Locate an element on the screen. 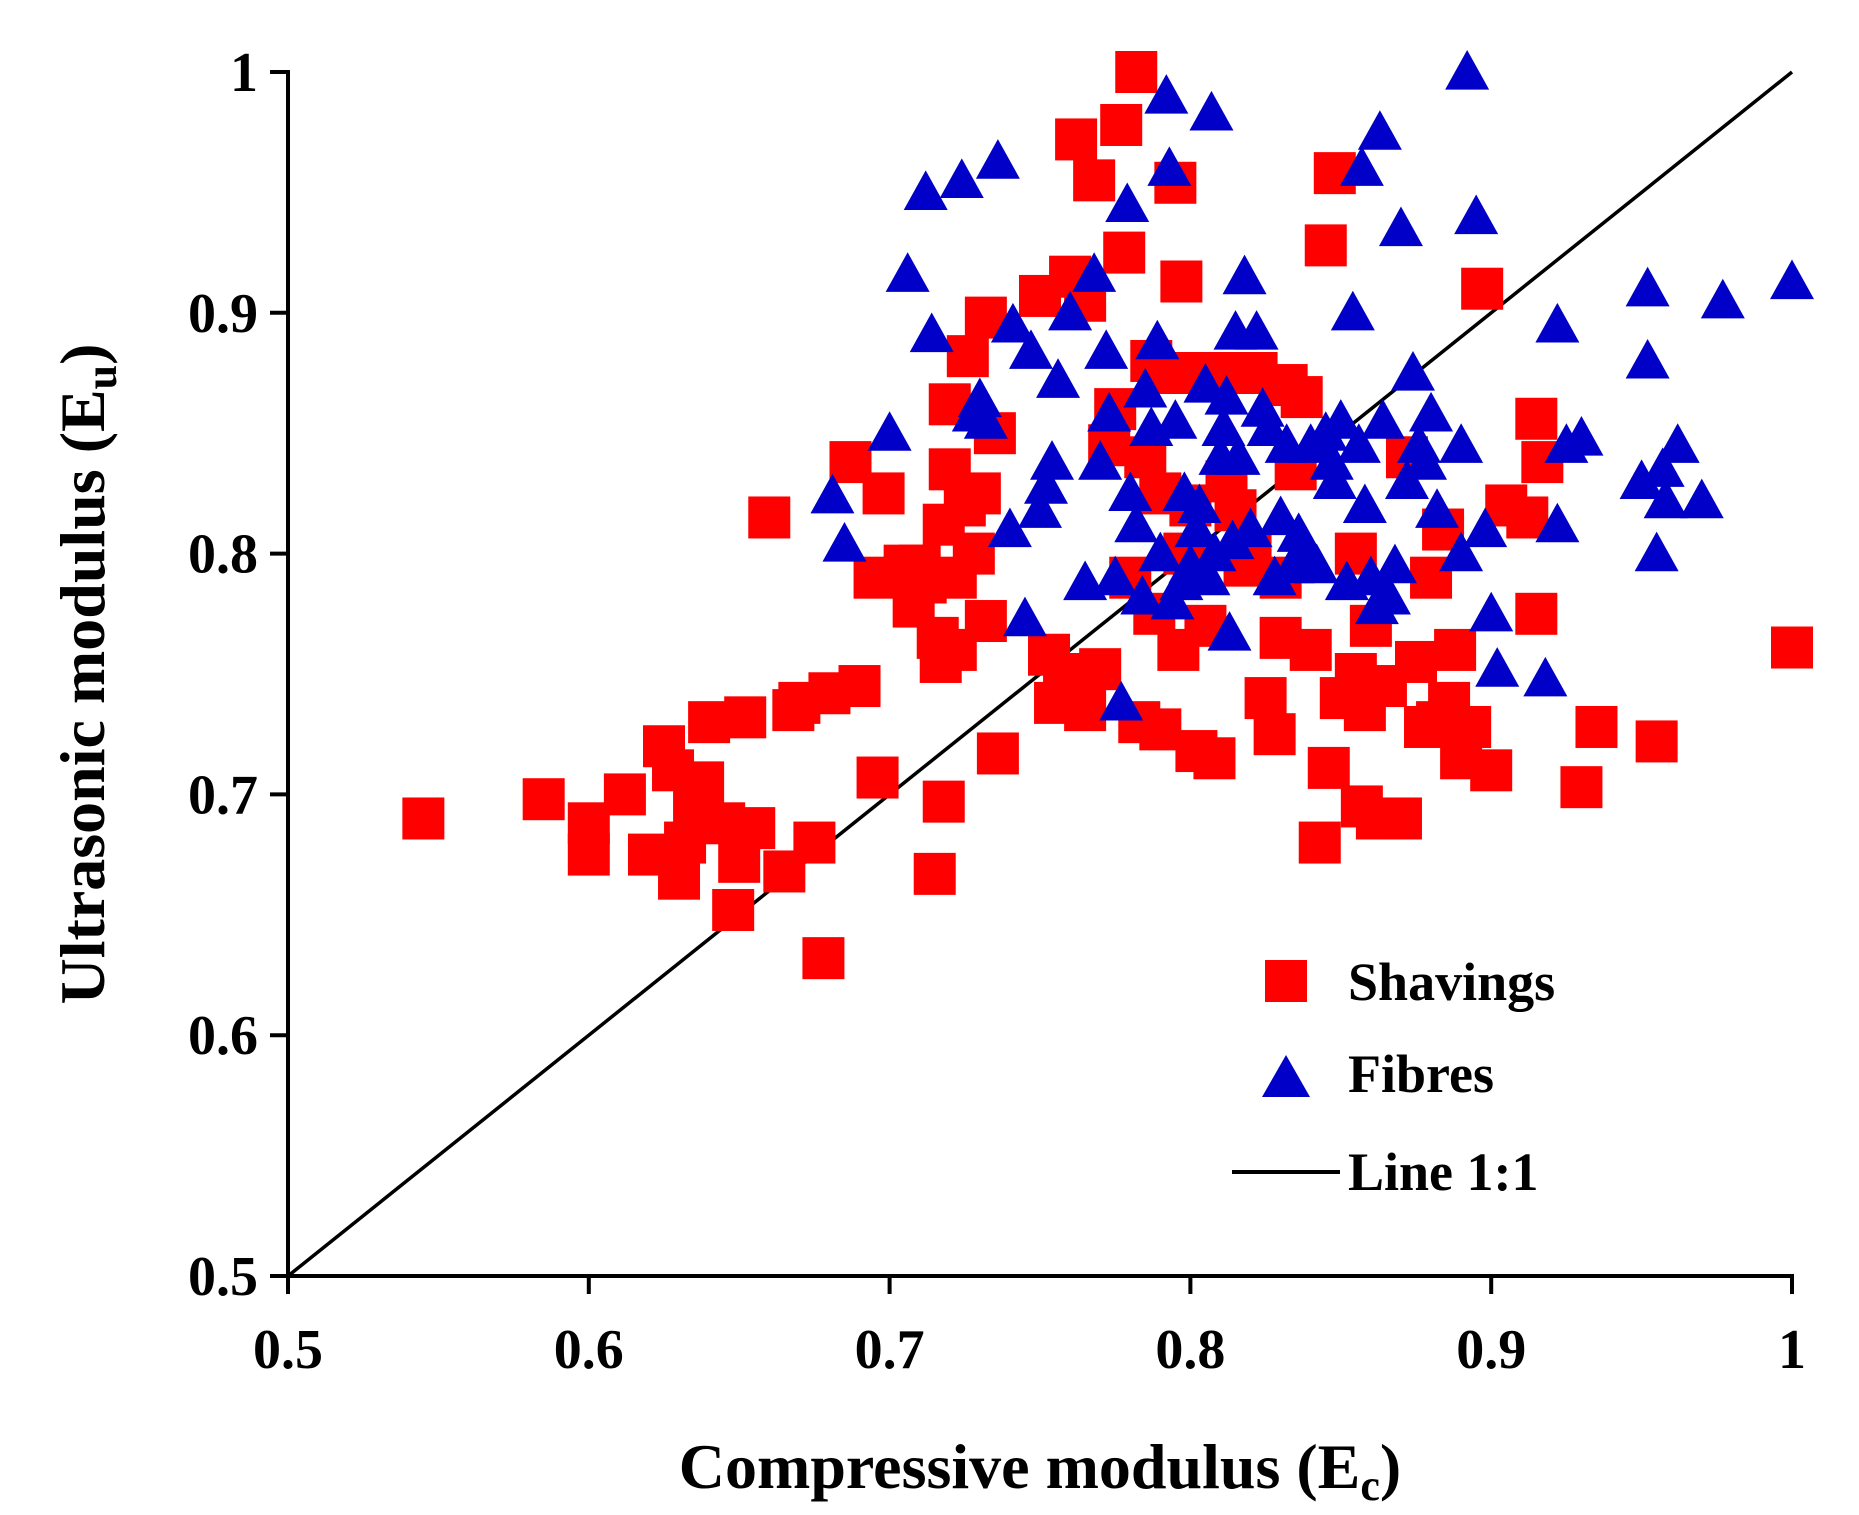 Image resolution: width=1859 pixels, height=1515 pixels. legend: Shavings Fibres Line 1:1 is located at coordinates (1393, 1077).